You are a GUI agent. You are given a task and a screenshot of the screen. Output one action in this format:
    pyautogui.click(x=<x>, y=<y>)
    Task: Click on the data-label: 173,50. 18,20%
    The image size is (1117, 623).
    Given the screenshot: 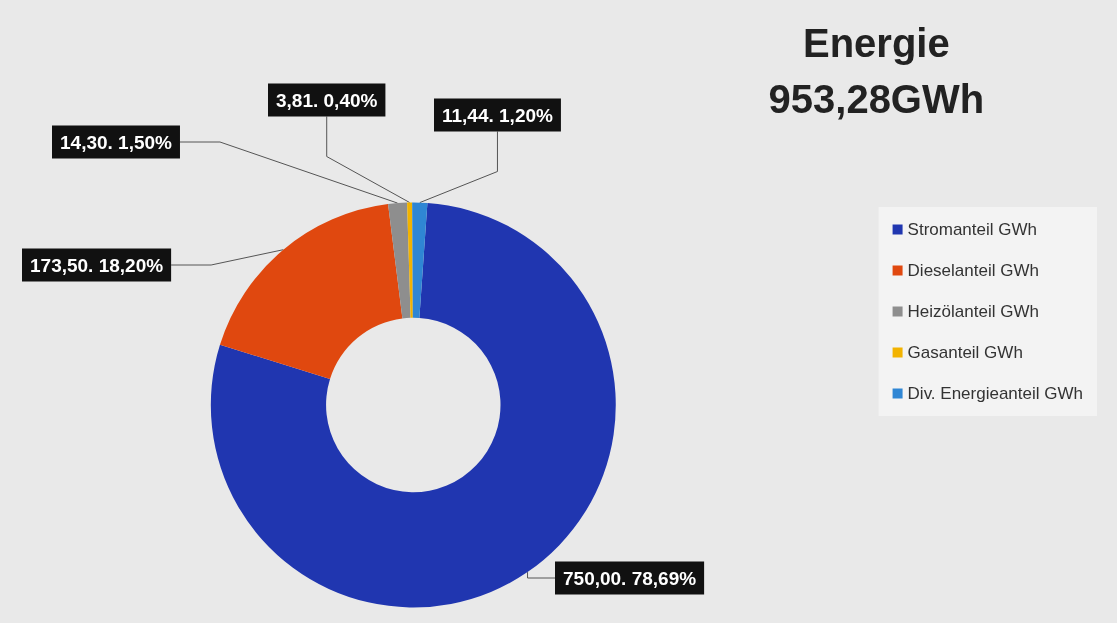 What is the action you would take?
    pyautogui.click(x=97, y=265)
    